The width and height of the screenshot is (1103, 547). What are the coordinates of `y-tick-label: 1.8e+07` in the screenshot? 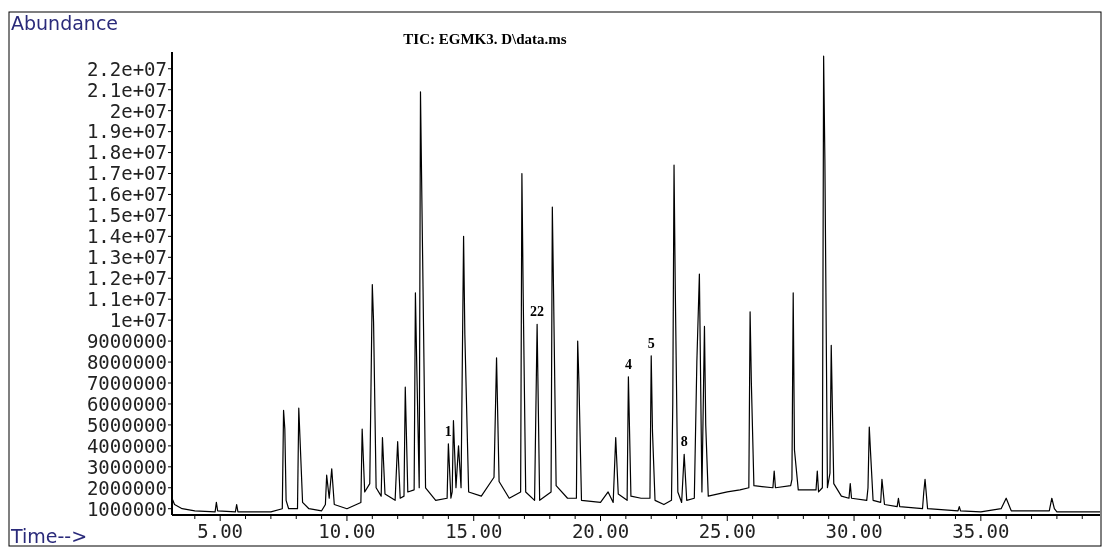 It's located at (126, 152).